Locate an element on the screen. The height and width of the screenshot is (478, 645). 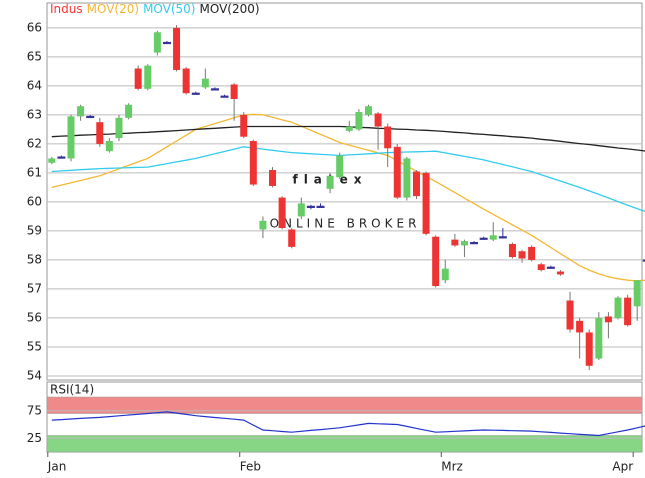
y-tick-label: 62 is located at coordinates (34, 143).